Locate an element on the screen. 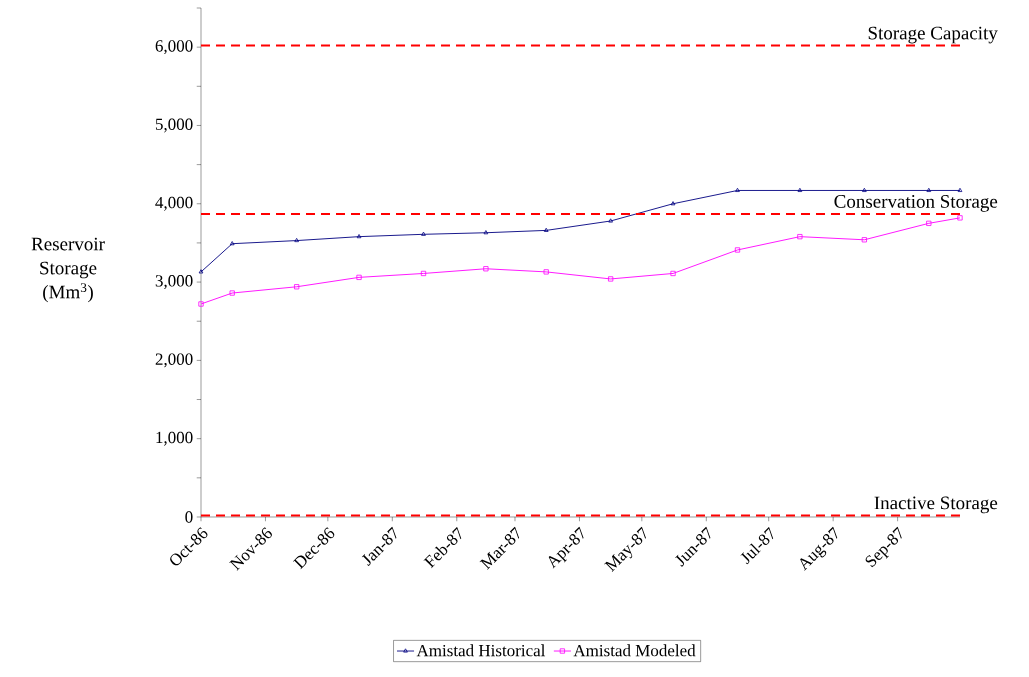 The height and width of the screenshot is (677, 1029). y-tick-label: 1,000 is located at coordinates (174, 438).